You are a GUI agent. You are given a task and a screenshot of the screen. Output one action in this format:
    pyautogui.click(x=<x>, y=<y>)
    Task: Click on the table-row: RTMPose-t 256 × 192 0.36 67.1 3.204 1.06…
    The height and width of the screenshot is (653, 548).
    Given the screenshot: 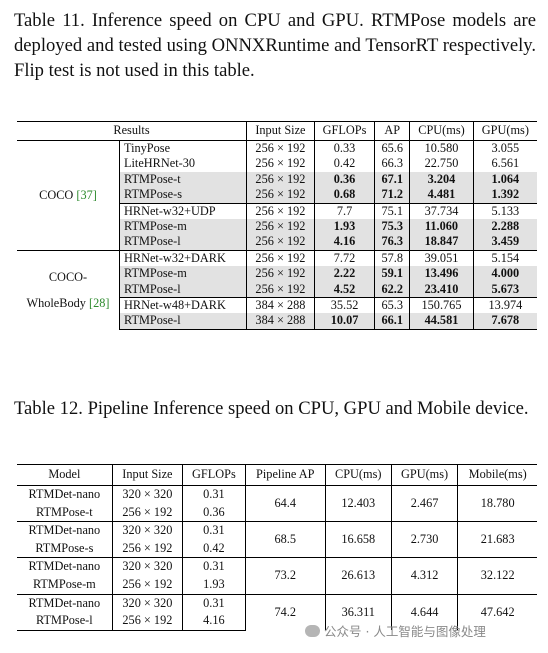 What is the action you would take?
    pyautogui.click(x=277, y=179)
    